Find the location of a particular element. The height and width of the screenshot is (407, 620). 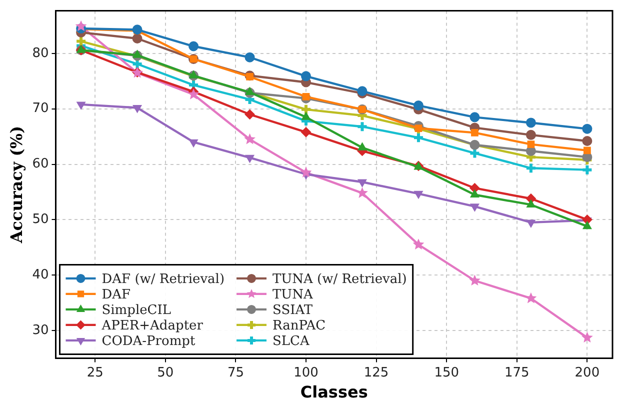

legend-label: DAF (w/ Retrieval) is located at coordinates (163, 279).